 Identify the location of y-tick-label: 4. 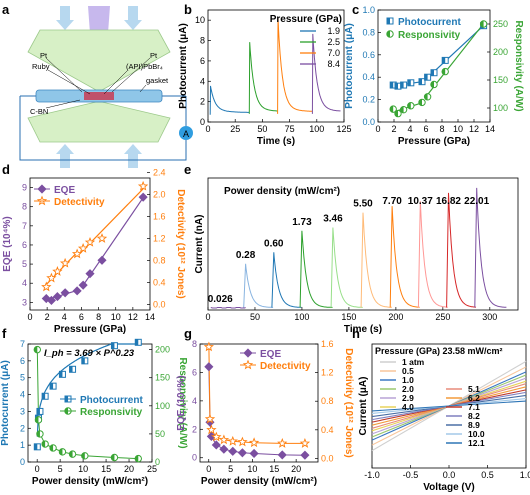
(202, 81).